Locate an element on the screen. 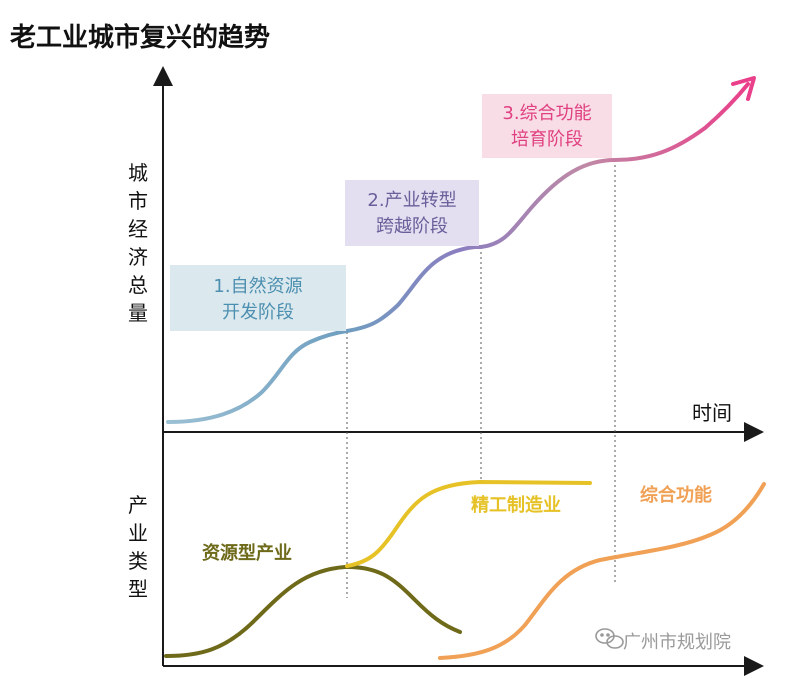 The image size is (812, 679). stage-label-2-line-1: 2.产业转型 is located at coordinates (411, 200).